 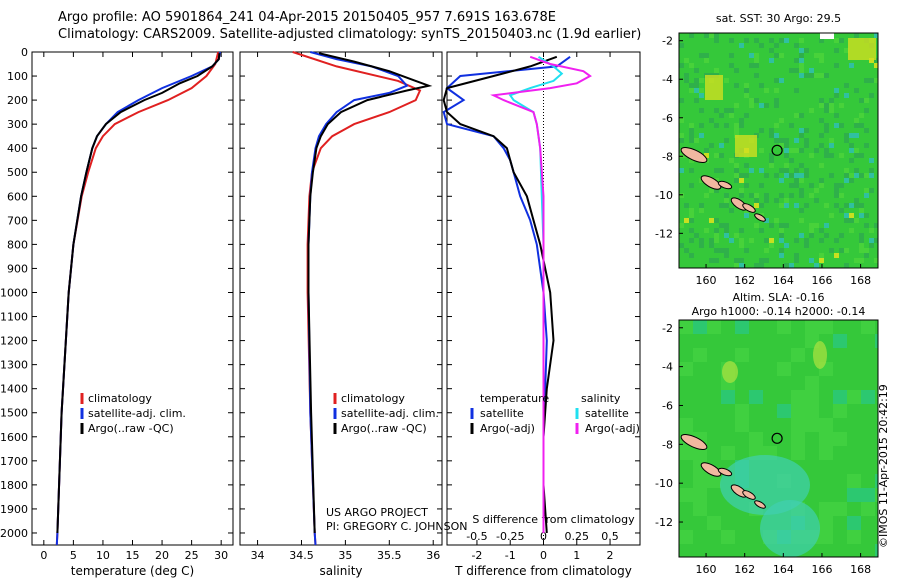 I want to click on x-tick-label: 1, so click(x=576, y=555).